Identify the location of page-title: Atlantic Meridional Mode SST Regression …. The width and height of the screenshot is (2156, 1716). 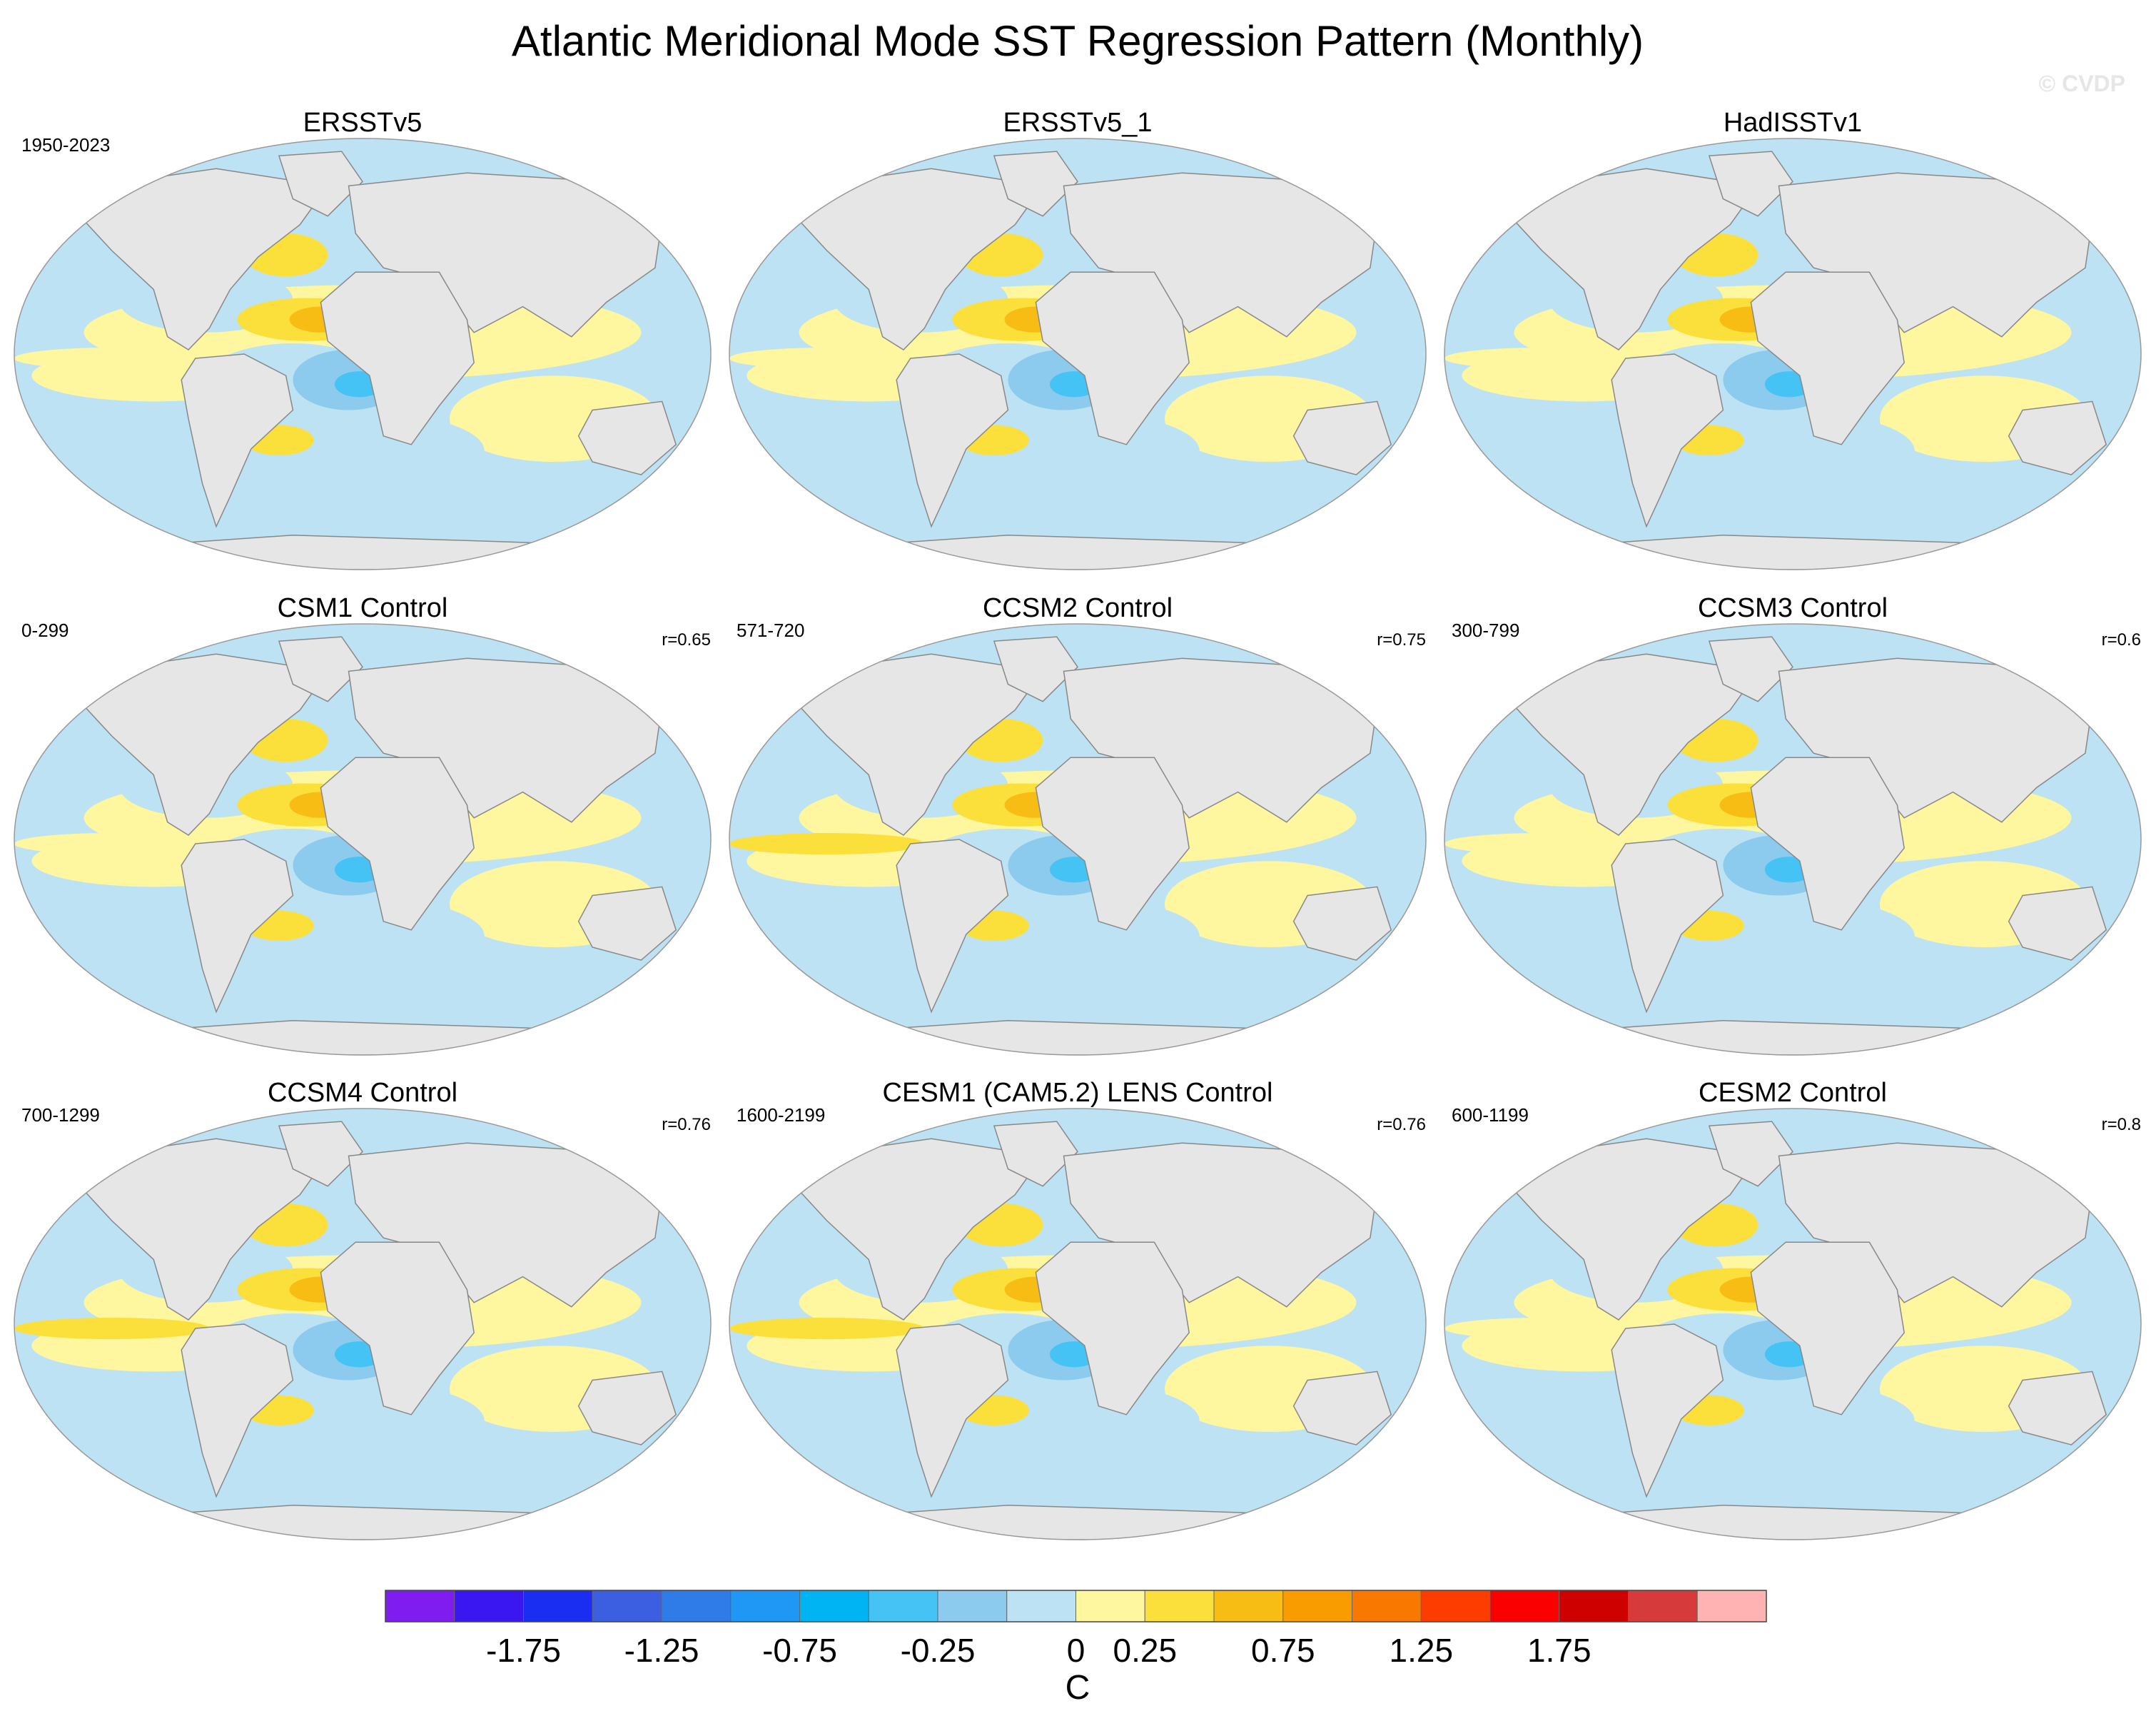
(1078, 41).